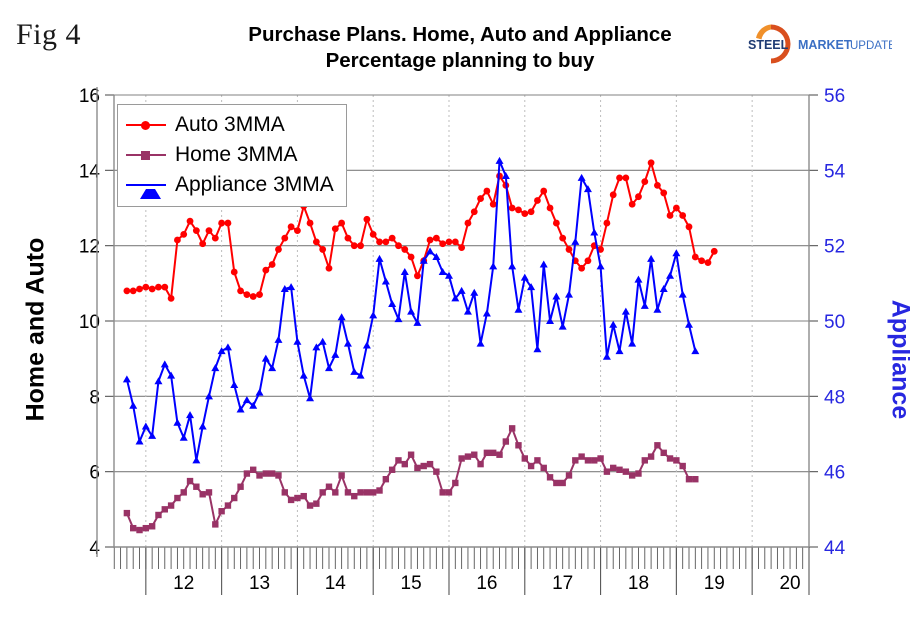 This screenshot has width=910, height=622. I want to click on chart-title-line2: Percentage planning to buy, so click(460, 60).